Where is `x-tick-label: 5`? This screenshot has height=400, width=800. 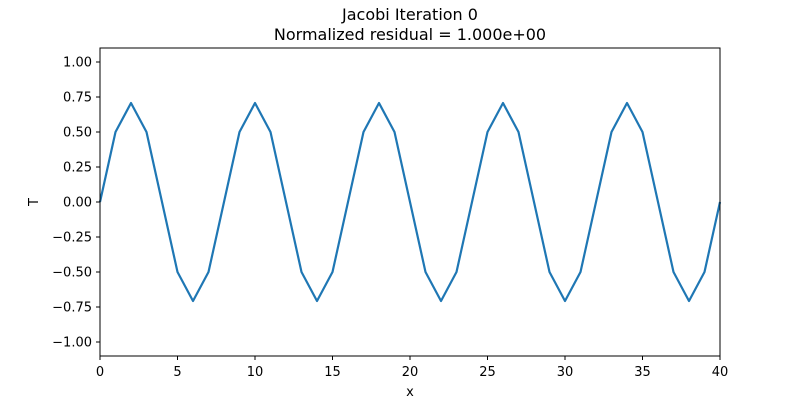 x-tick-label: 5 is located at coordinates (177, 372).